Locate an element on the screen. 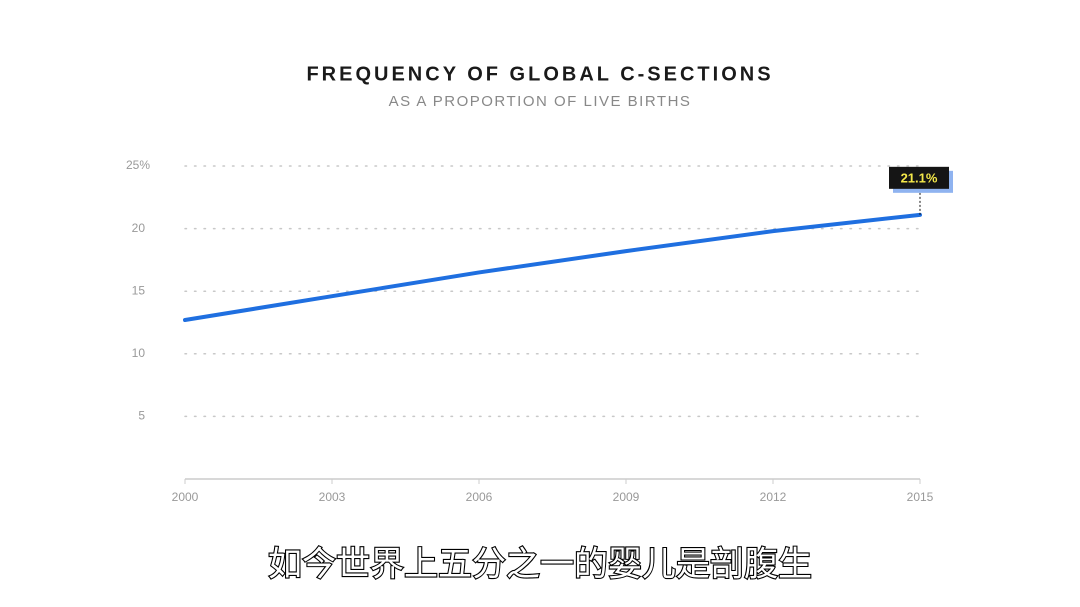 The image size is (1080, 607). y-tick-label: 5 is located at coordinates (141, 416).